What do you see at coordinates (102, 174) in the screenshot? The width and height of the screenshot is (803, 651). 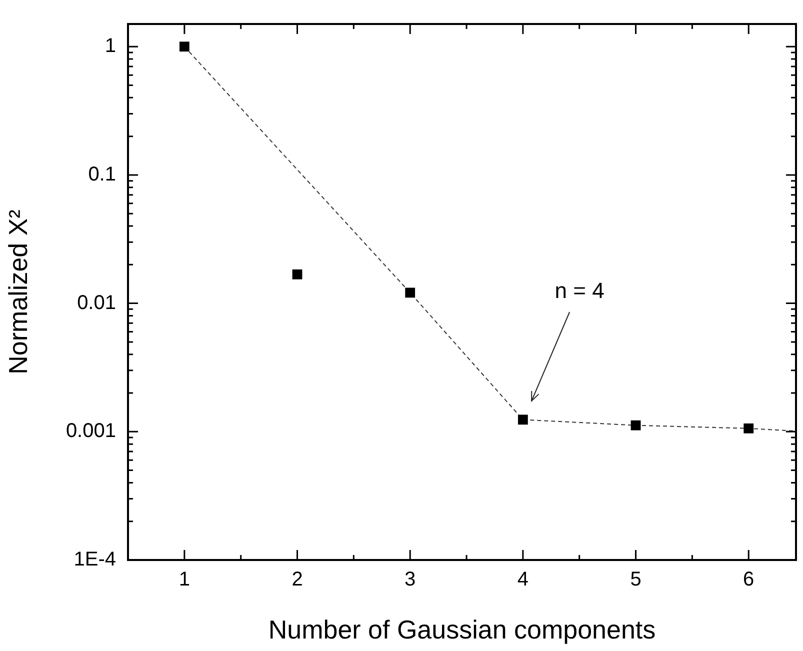 I see `y-tick-label: 0.1` at bounding box center [102, 174].